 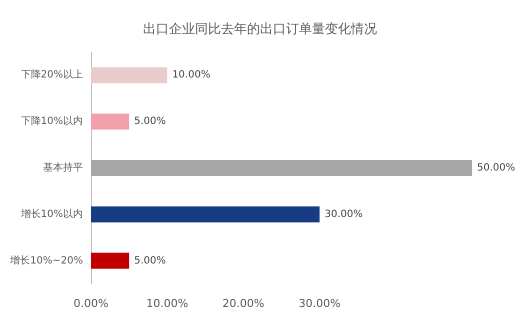 I want to click on y-tick-label: 下降20%以上, so click(x=51, y=74).